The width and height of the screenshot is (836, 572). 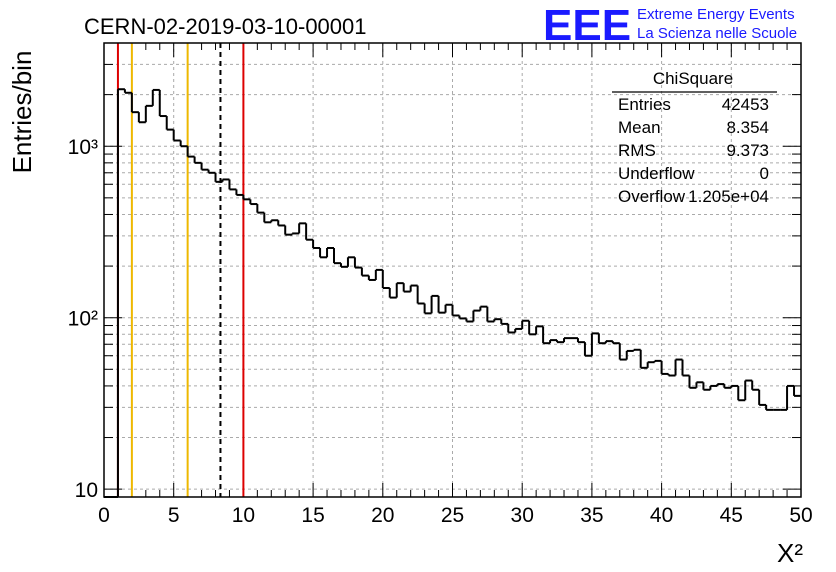 What do you see at coordinates (591, 515) in the screenshot?
I see `x-tick-label: 35` at bounding box center [591, 515].